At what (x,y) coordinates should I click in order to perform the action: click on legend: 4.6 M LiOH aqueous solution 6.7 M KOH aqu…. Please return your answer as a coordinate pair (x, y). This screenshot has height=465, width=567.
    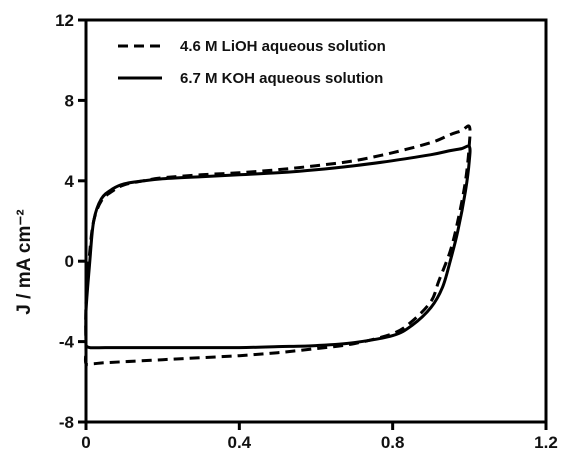
    Looking at the image, I should click on (252, 62).